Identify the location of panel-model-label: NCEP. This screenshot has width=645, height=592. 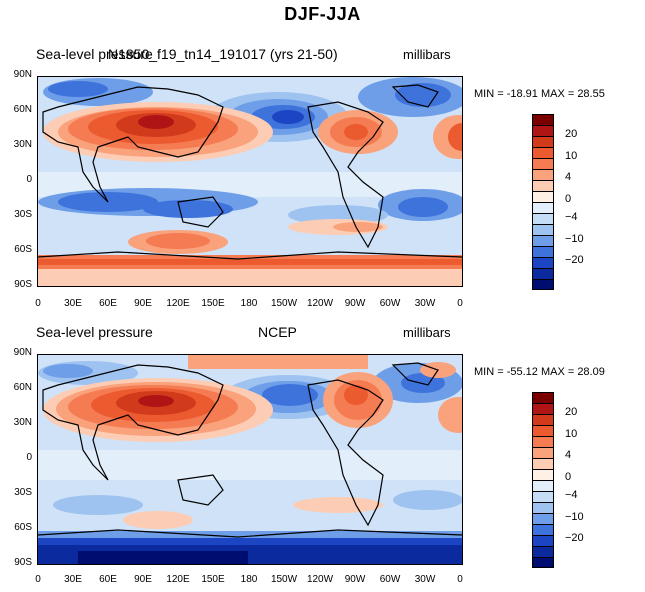
(277, 332).